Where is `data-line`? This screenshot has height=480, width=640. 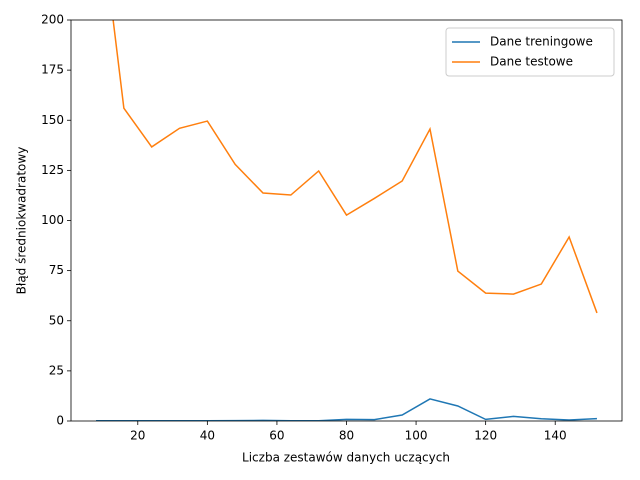 data-line is located at coordinates (346, 409).